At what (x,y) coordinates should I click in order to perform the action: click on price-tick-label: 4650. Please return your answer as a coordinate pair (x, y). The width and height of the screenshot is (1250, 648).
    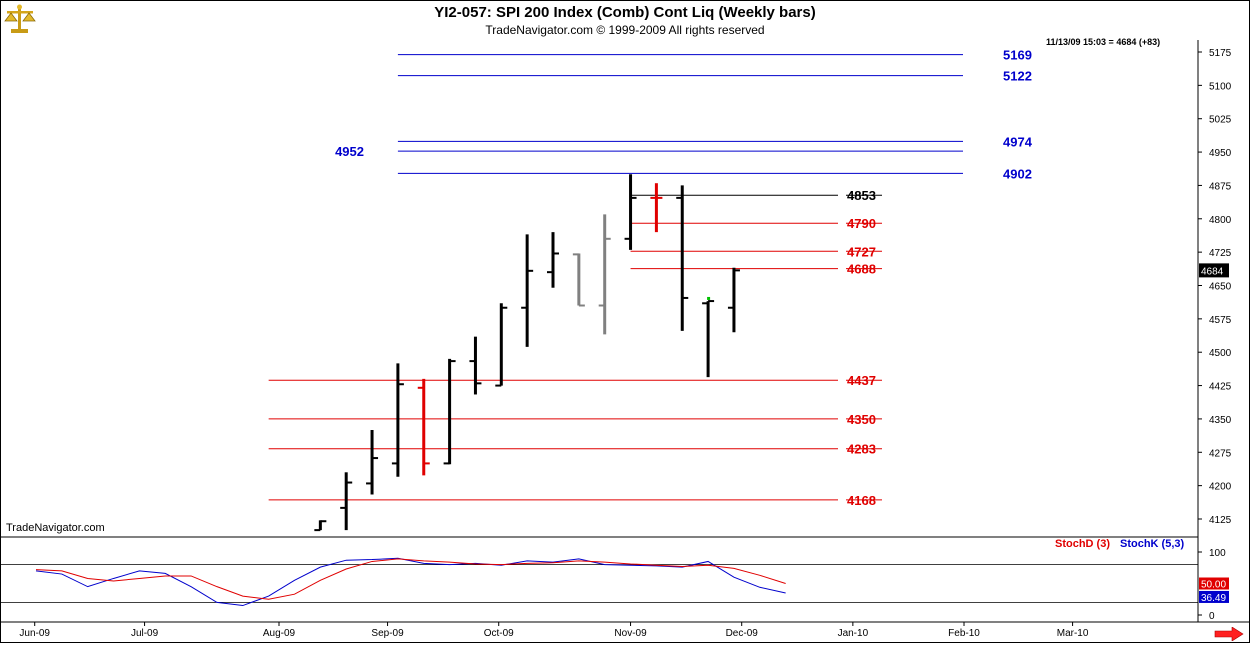
    Looking at the image, I should click on (1220, 287).